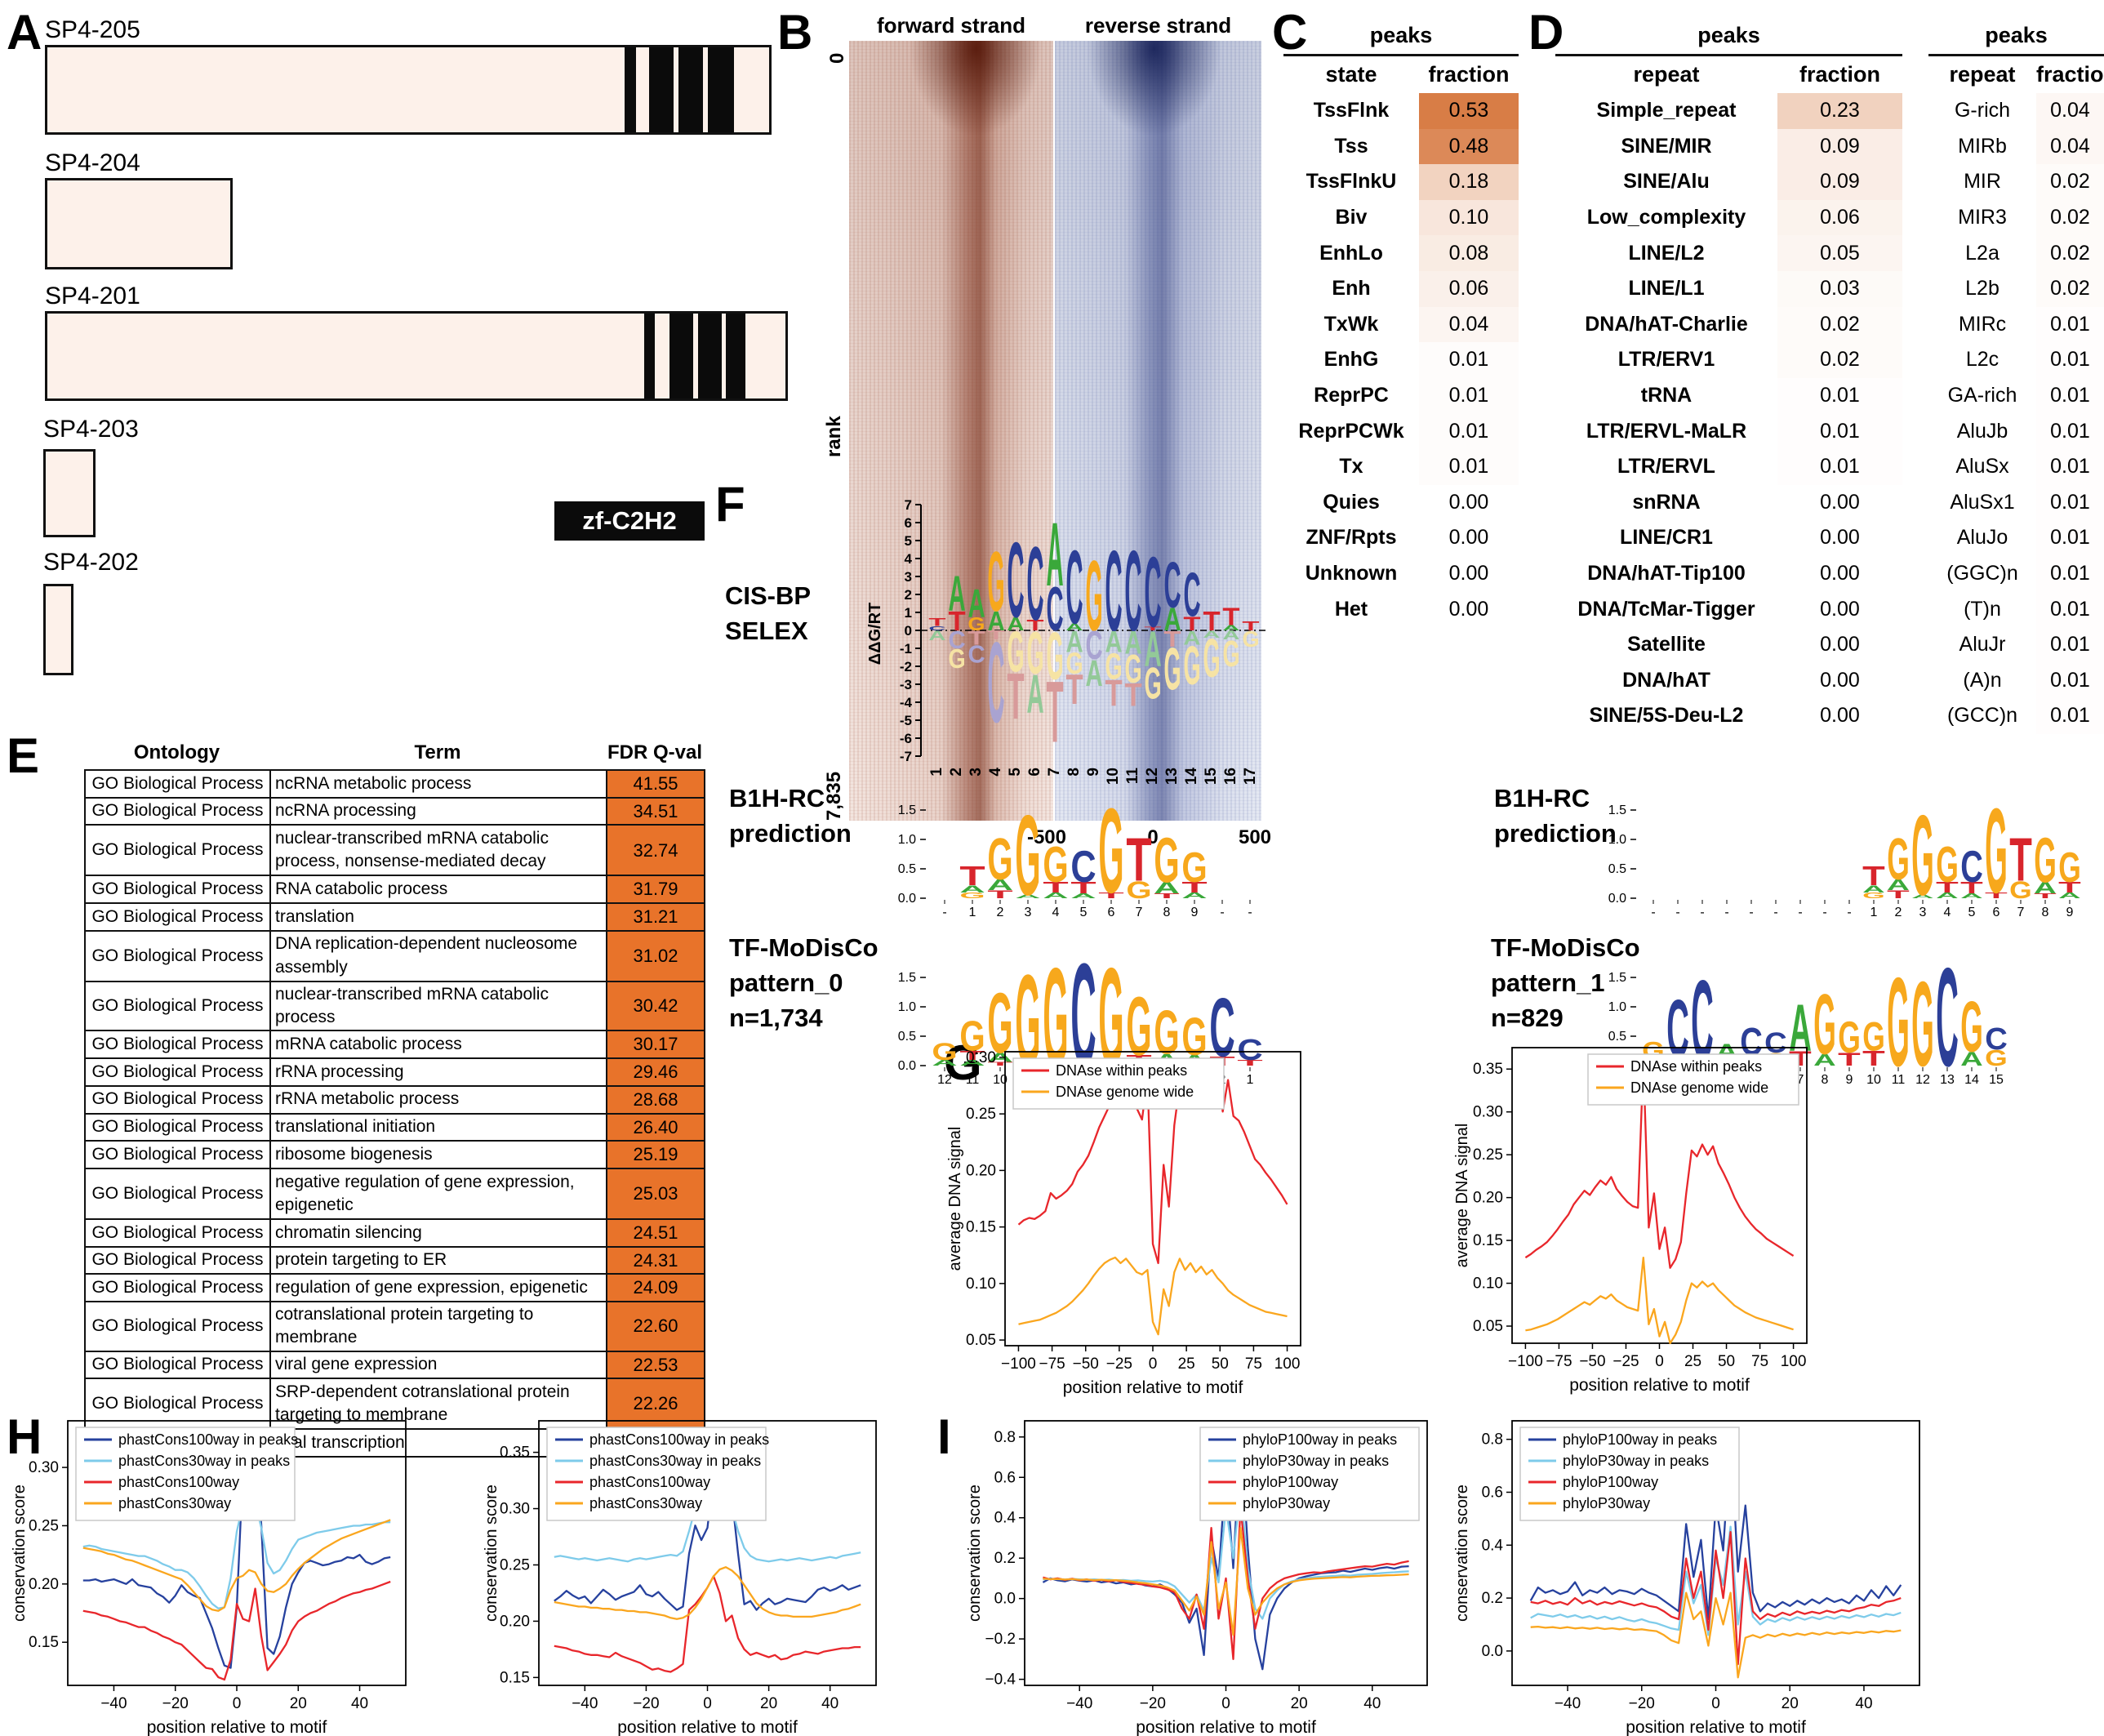 Image resolution: width=2104 pixels, height=1736 pixels. What do you see at coordinates (1250, 1080) in the screenshot?
I see `logo-x-tick-label: 1` at bounding box center [1250, 1080].